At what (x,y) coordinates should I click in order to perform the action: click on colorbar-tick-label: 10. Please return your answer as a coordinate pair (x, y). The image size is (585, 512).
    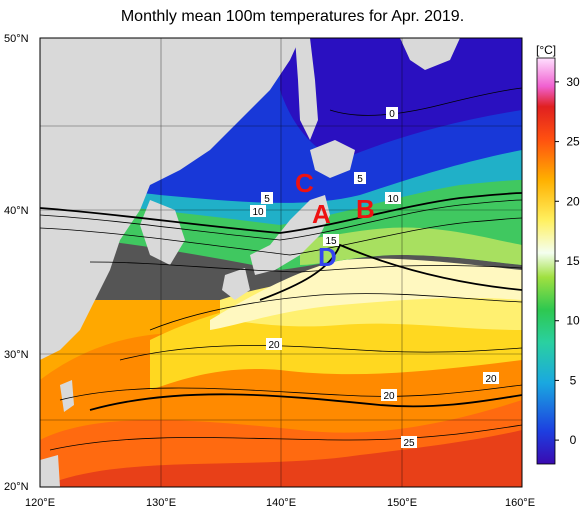
    Looking at the image, I should click on (573, 321).